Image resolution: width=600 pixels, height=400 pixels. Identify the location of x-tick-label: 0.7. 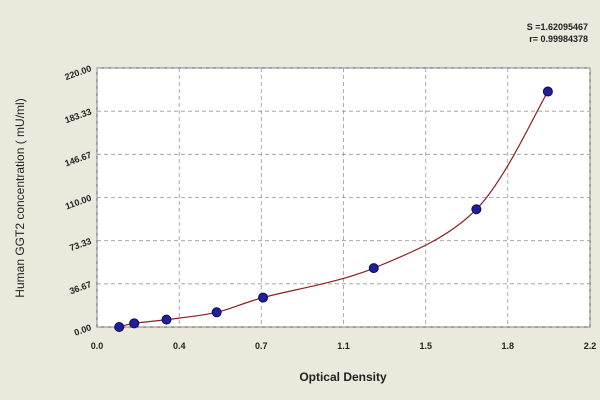
(261, 346).